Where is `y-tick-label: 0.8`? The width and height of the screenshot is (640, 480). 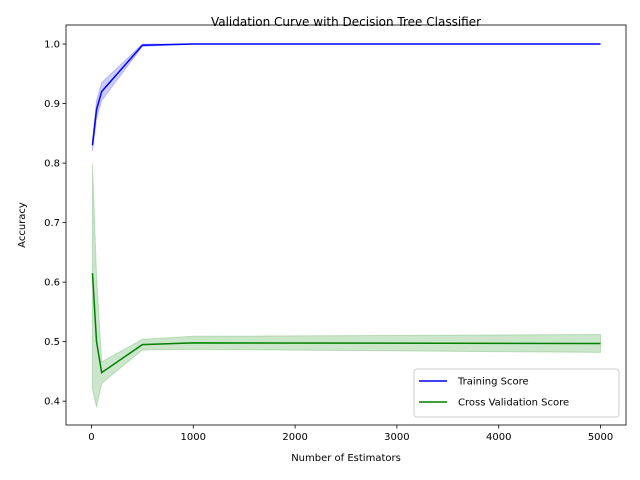 y-tick-label: 0.8 is located at coordinates (52, 164).